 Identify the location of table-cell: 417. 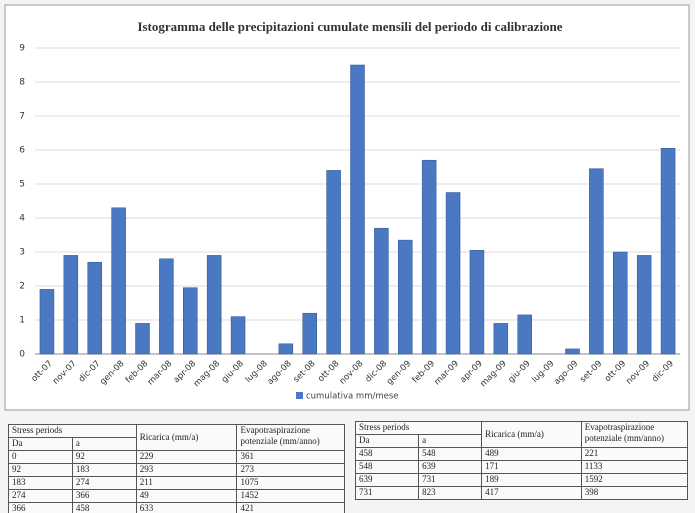
(531, 493).